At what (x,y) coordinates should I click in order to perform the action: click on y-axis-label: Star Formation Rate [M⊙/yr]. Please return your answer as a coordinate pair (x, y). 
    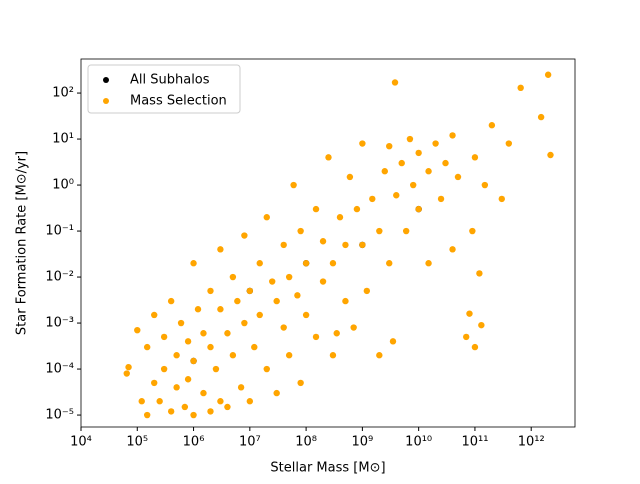
    Looking at the image, I should click on (22, 243).